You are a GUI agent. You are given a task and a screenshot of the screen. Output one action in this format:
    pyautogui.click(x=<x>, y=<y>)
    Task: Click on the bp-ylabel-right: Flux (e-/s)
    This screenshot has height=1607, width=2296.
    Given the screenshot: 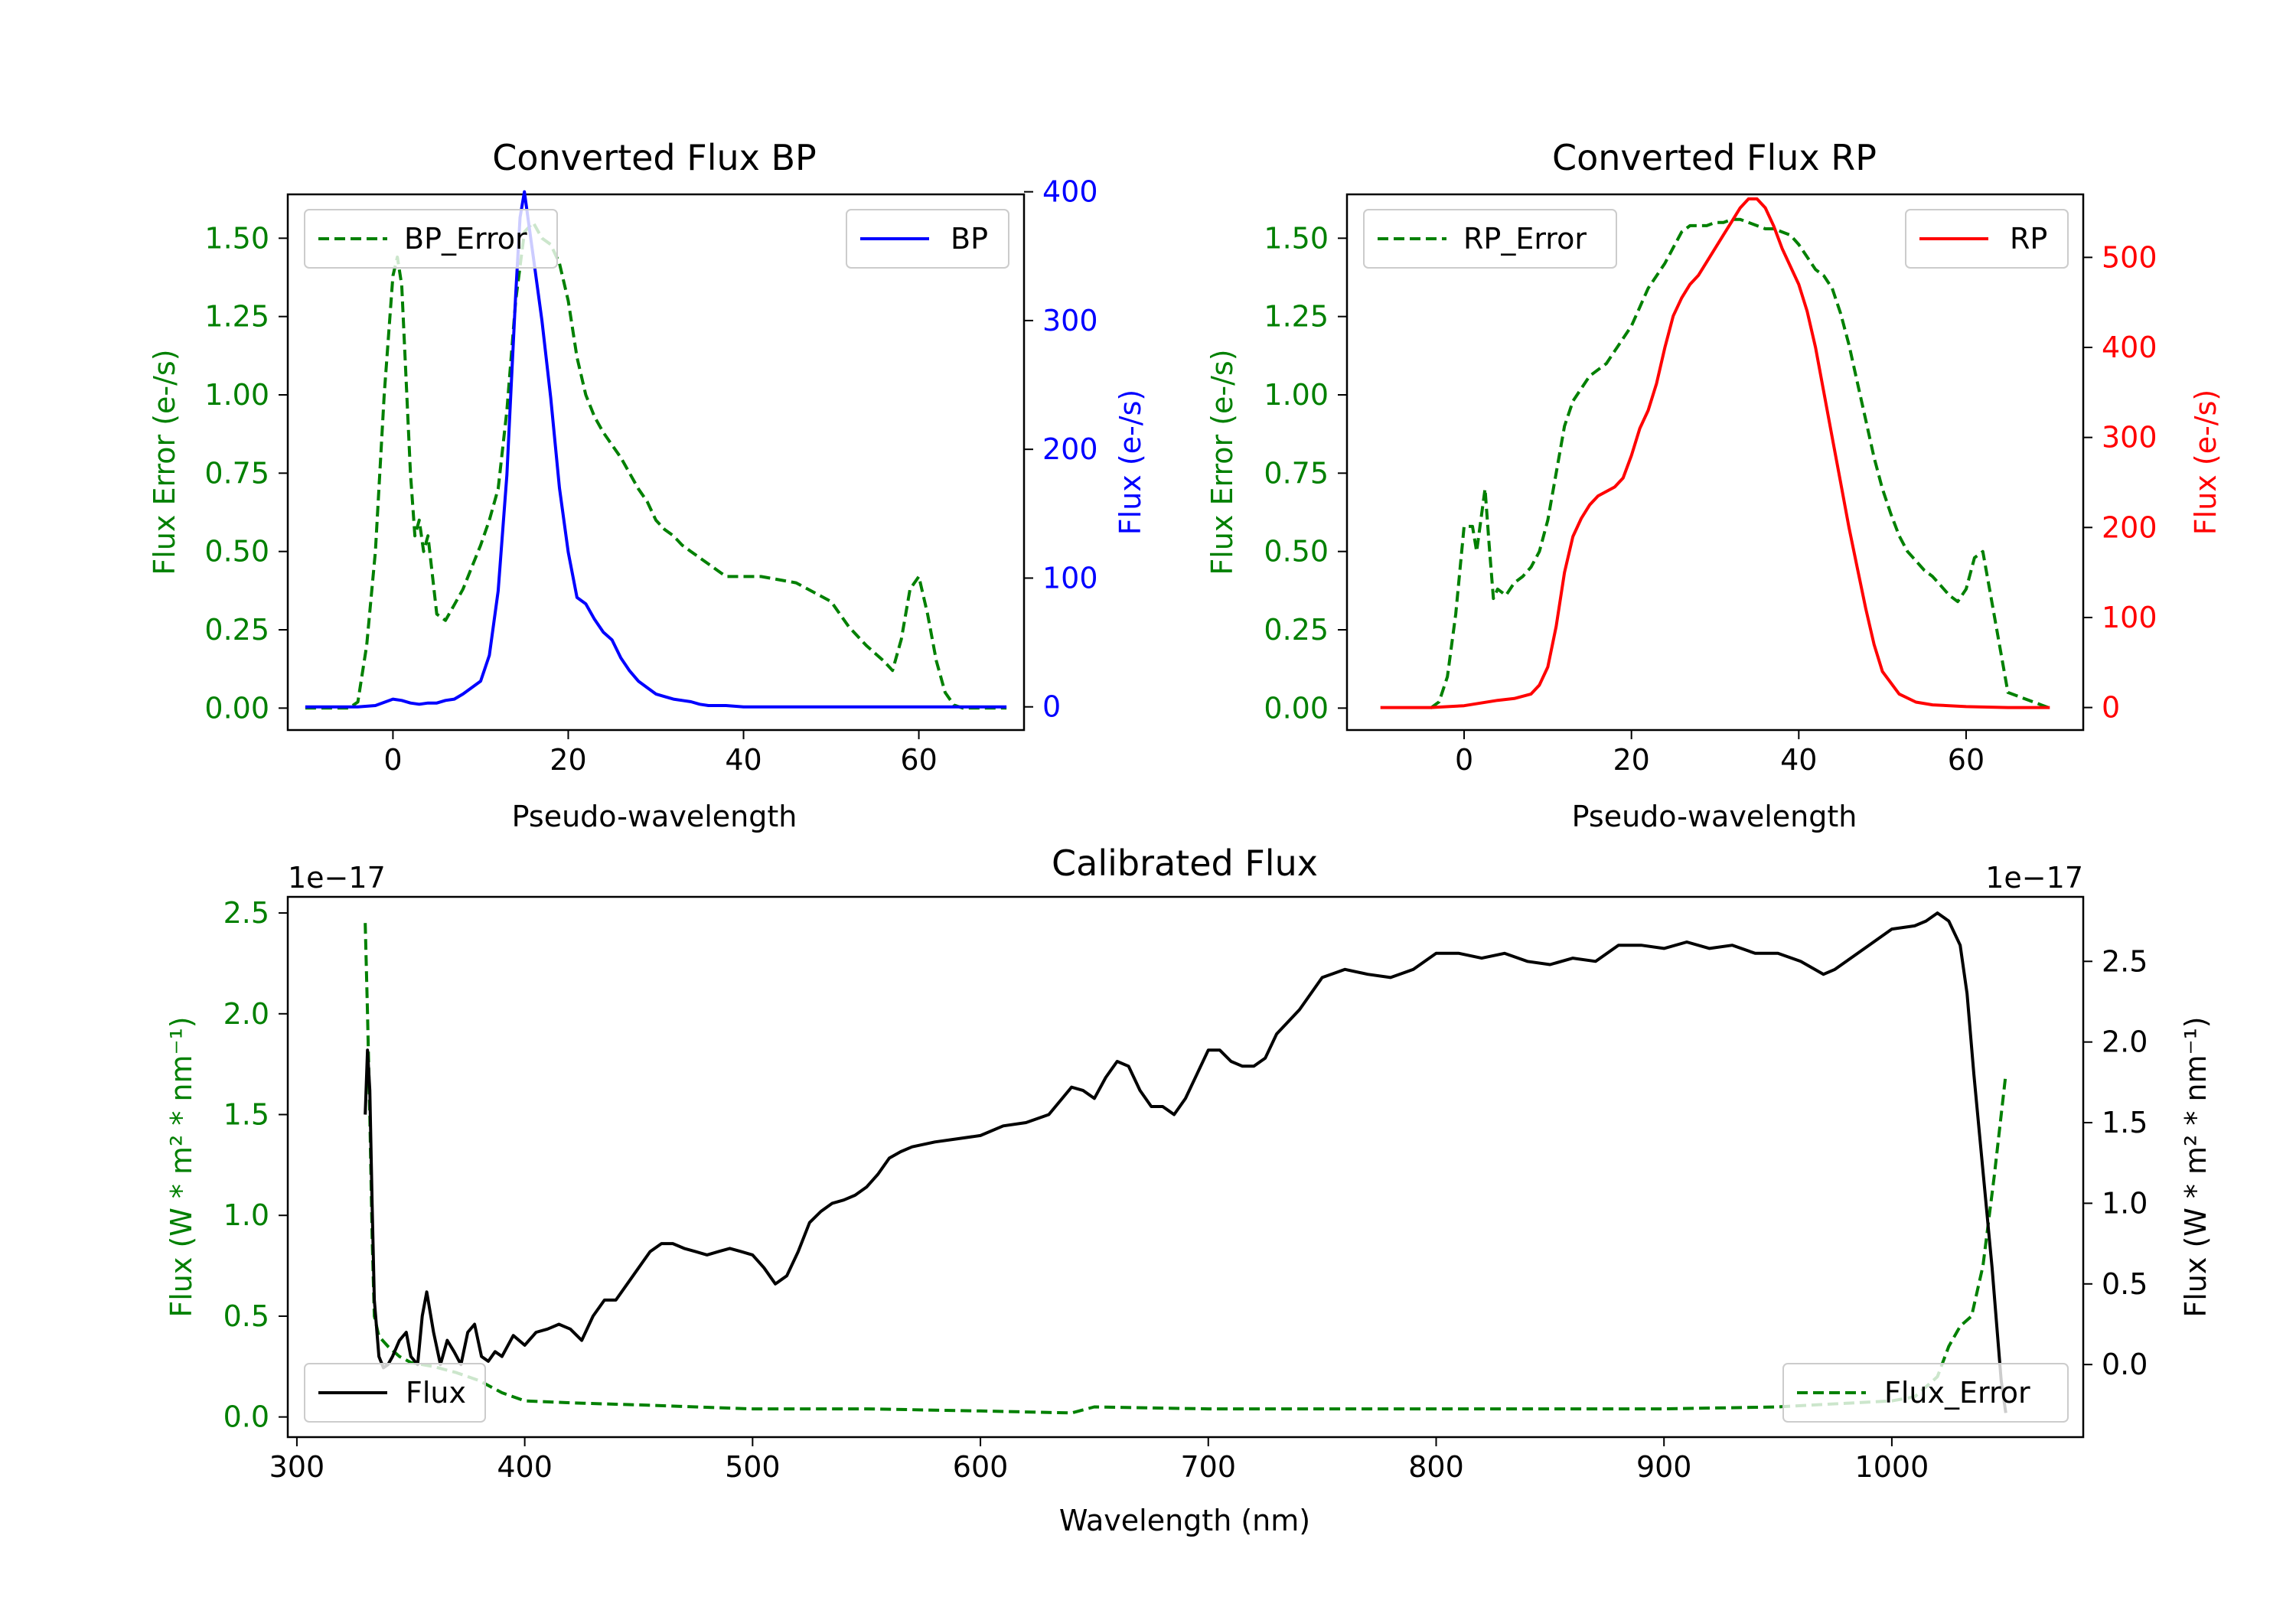 What is the action you would take?
    pyautogui.click(x=1130, y=463)
    